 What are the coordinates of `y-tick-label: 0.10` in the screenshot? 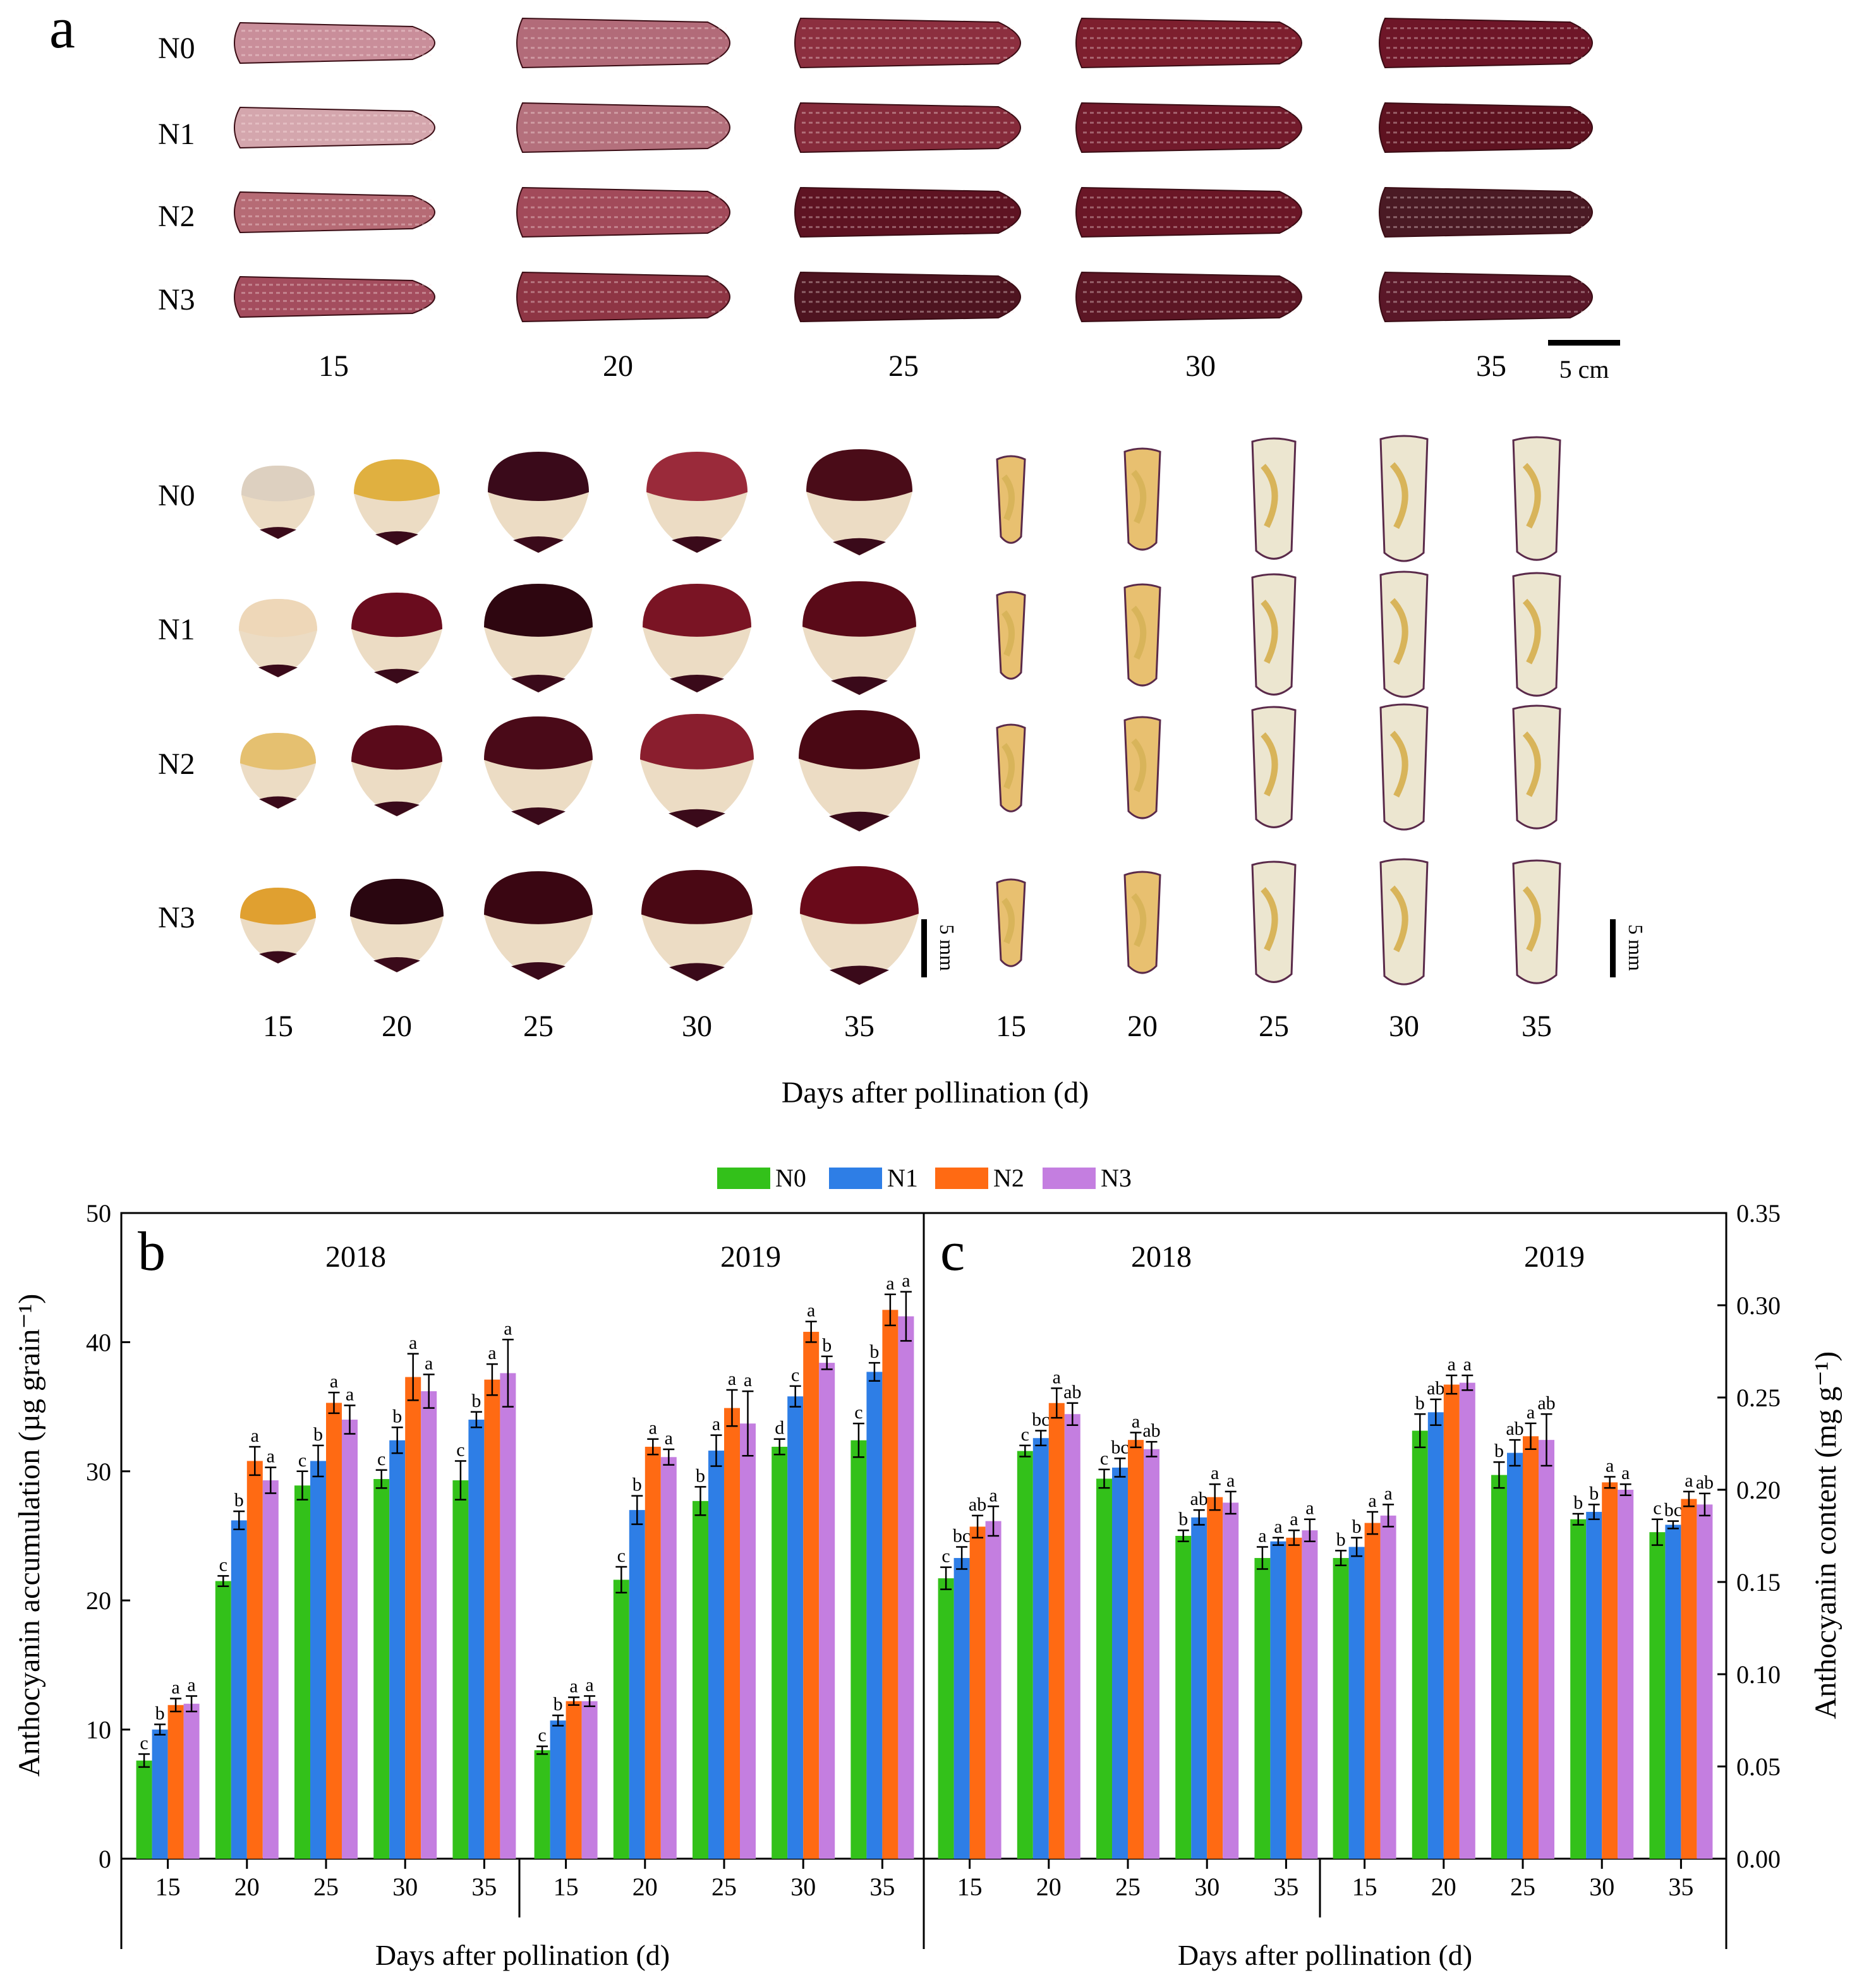 It's located at (1758, 1674).